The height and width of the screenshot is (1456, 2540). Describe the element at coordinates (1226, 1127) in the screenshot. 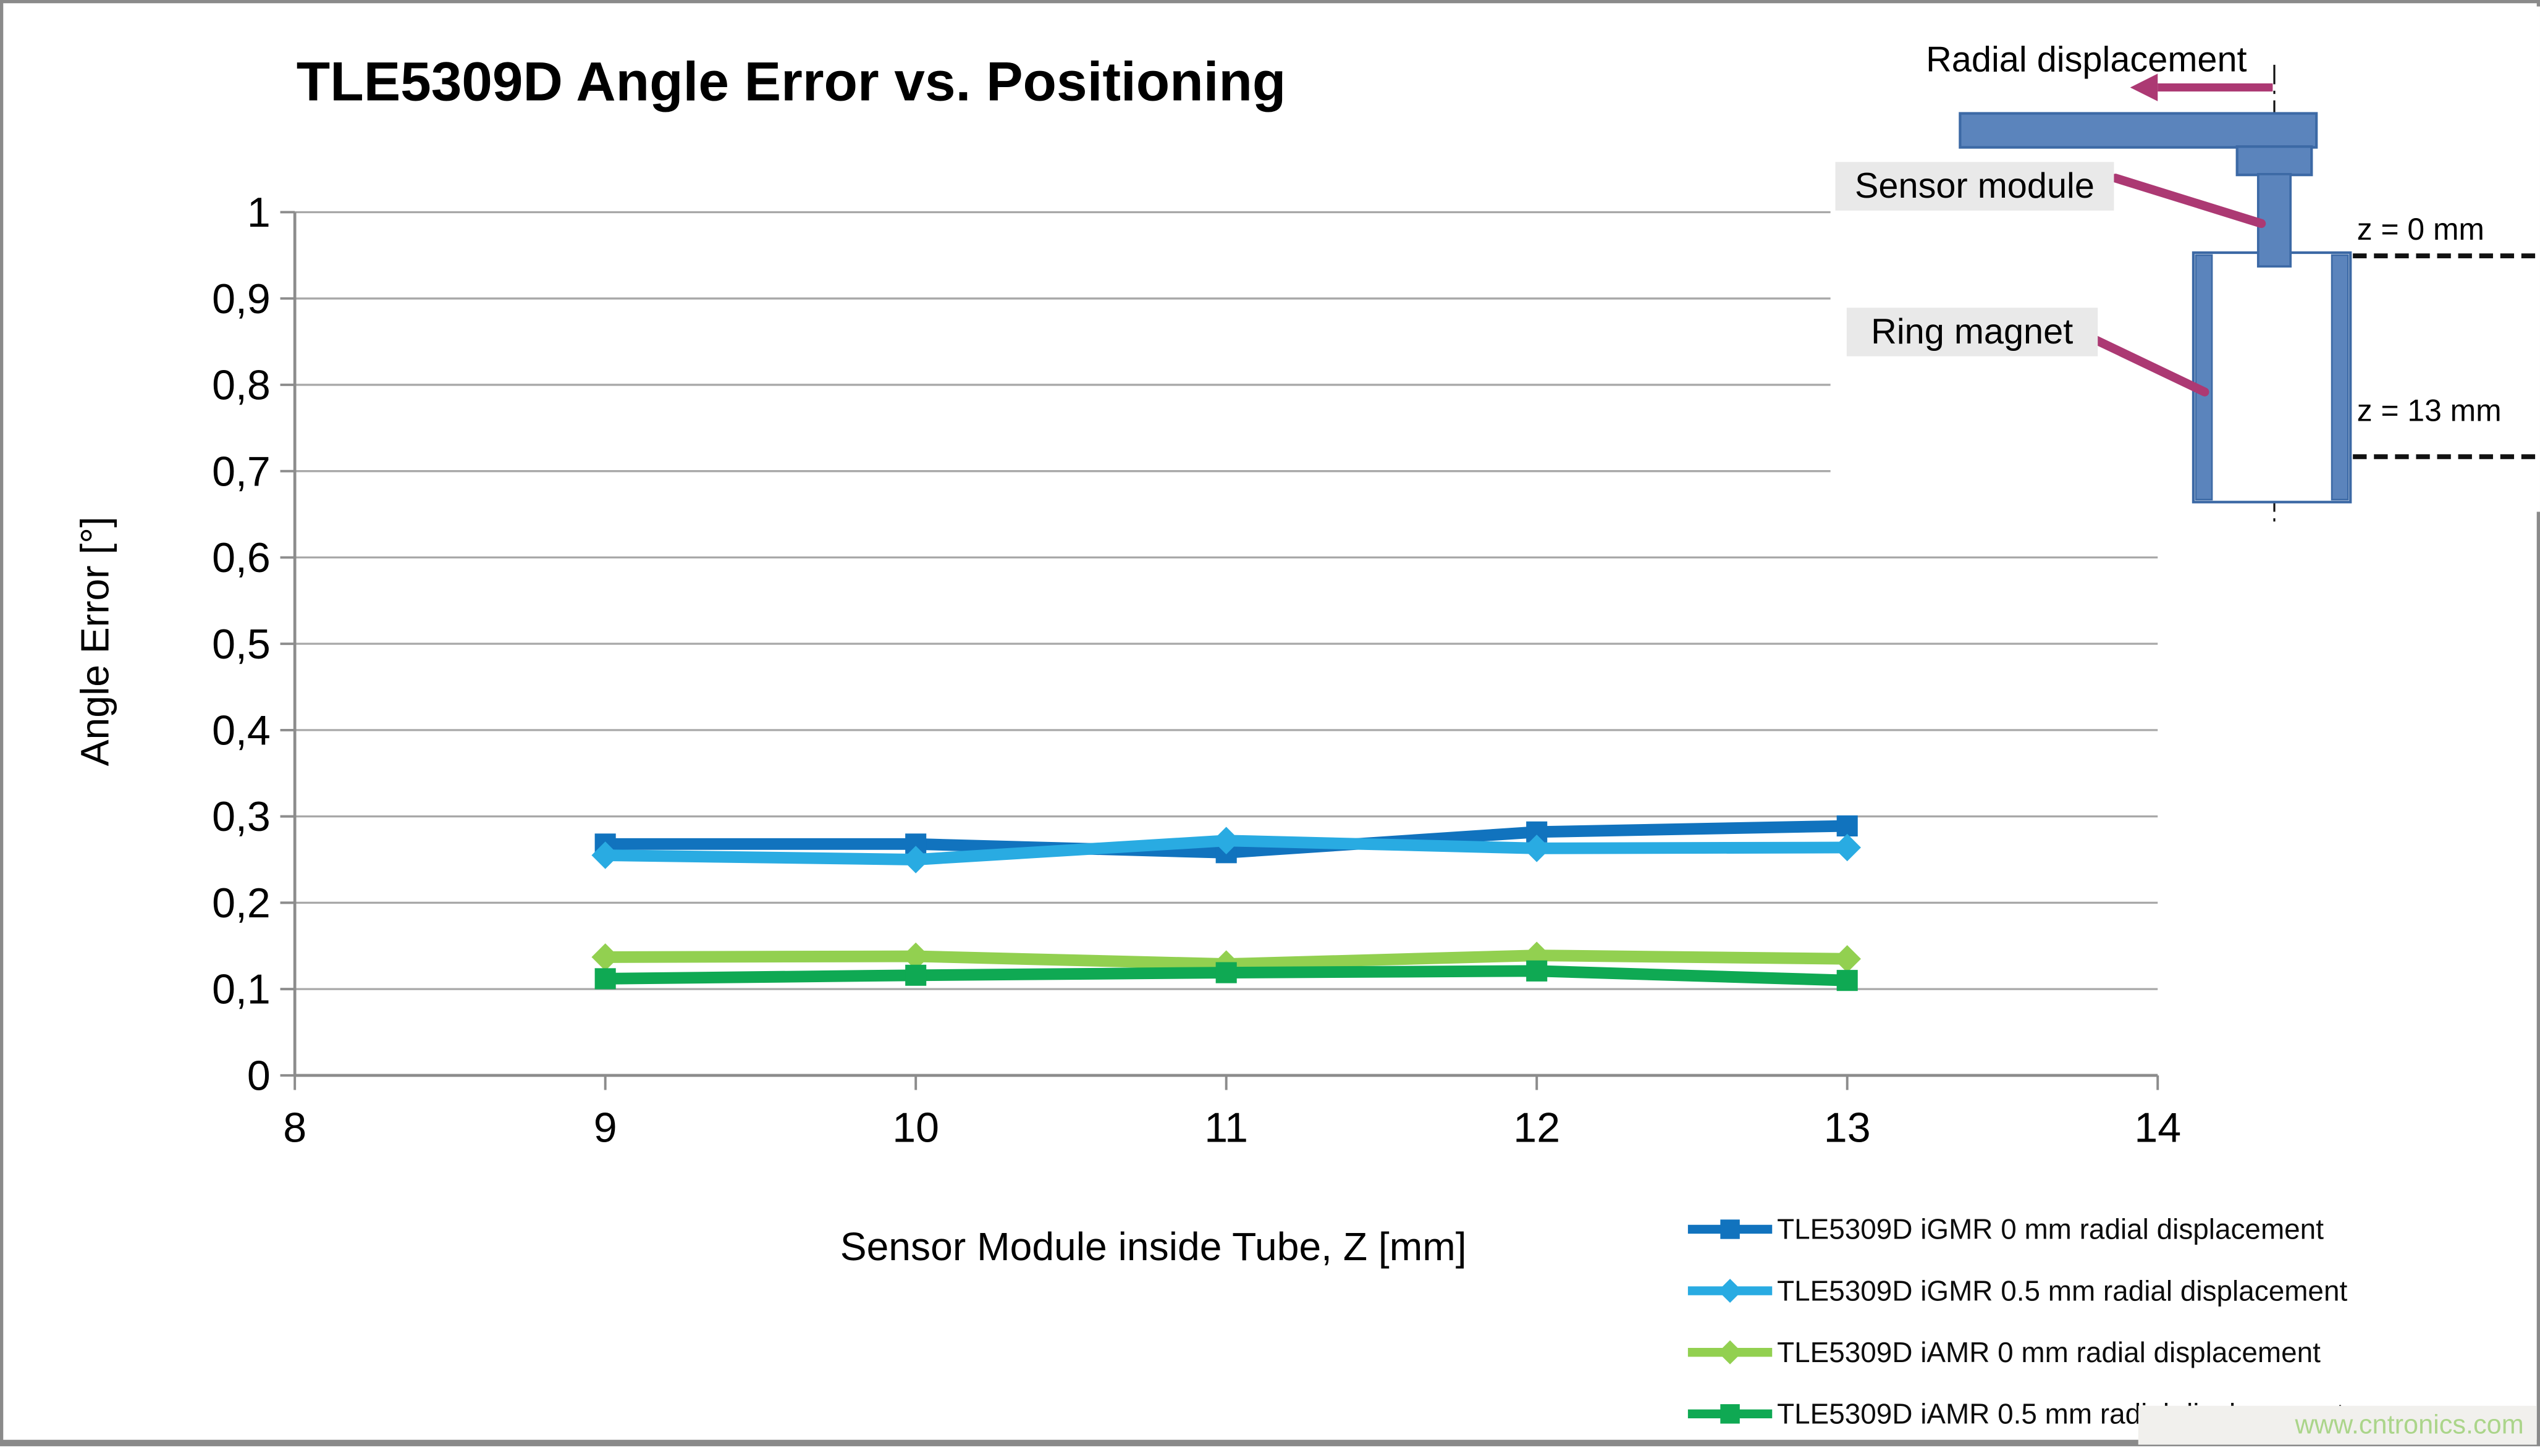

I see `x-tick-label: 11` at that location.